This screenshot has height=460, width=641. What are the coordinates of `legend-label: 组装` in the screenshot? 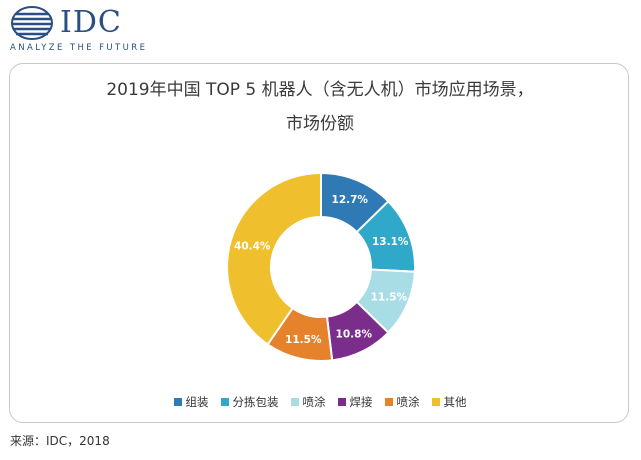 It's located at (197, 402).